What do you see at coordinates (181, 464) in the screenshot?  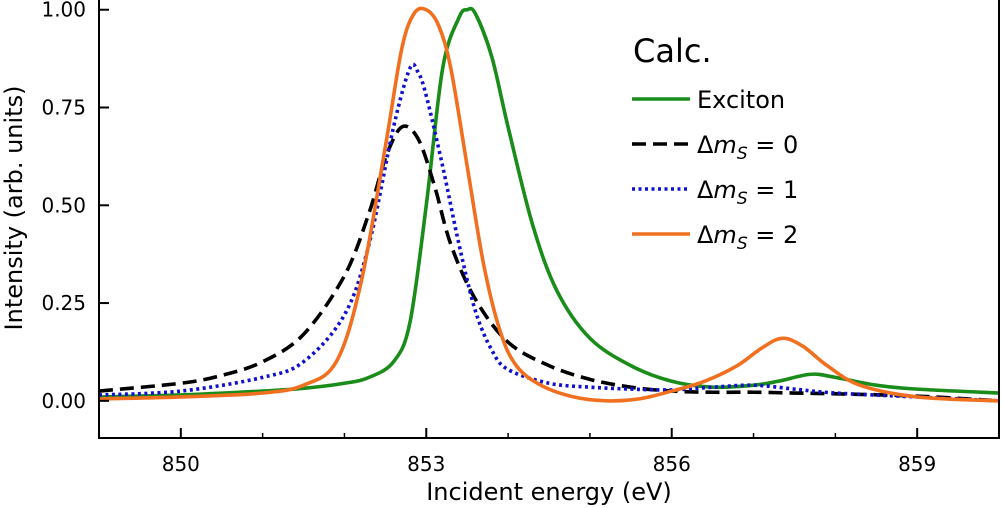 I see `x-tick-label: 850` at bounding box center [181, 464].